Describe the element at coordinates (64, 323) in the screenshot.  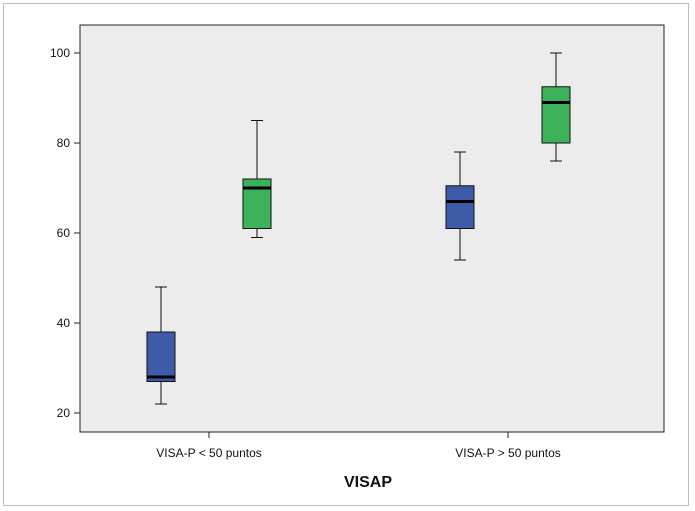
I see `y-tick-label: 40` at that location.